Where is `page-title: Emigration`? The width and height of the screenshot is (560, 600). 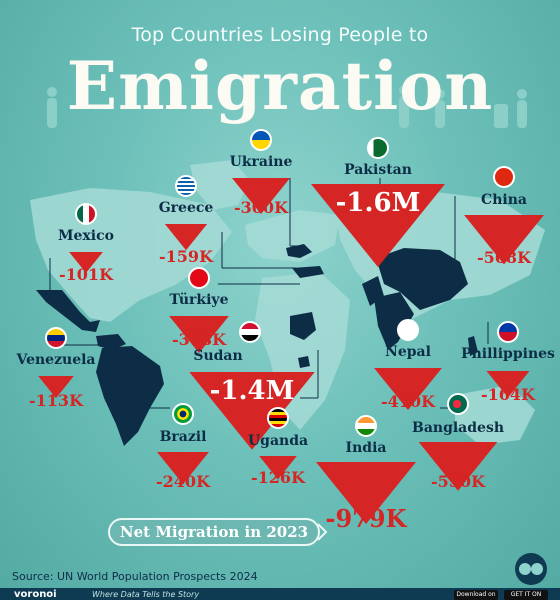 page-title: Emigration is located at coordinates (280, 86).